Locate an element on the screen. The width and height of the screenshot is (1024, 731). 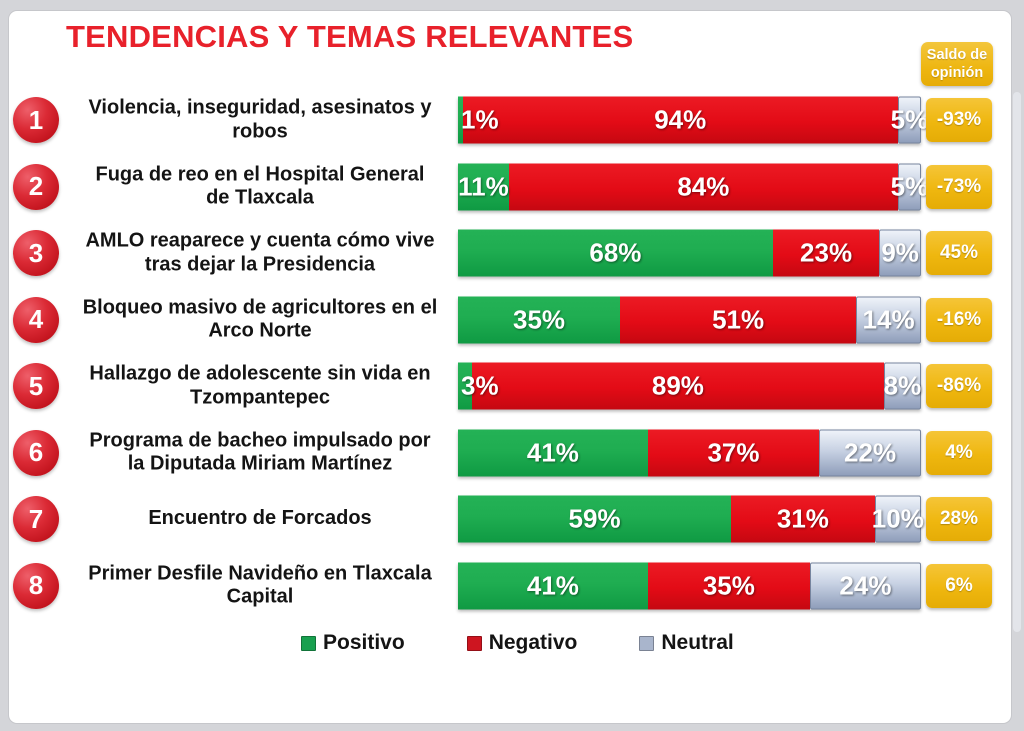
neutral-segment: 9% is located at coordinates (900, 253).